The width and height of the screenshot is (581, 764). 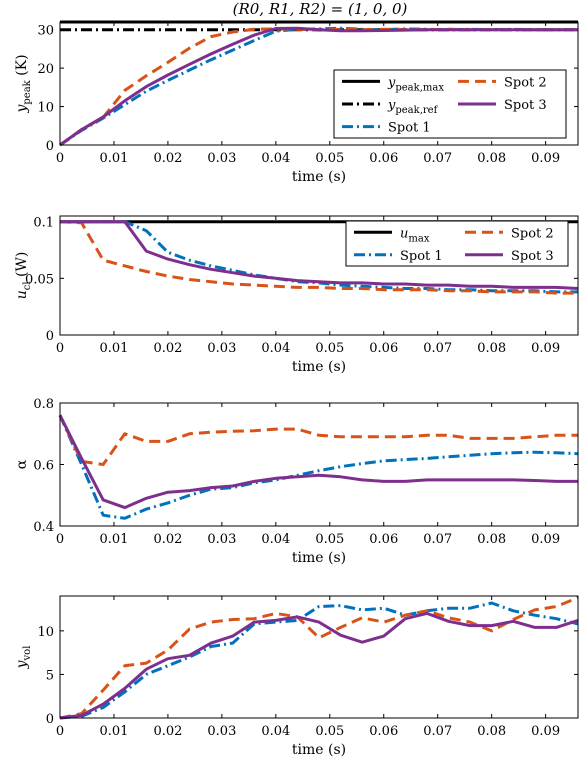 What do you see at coordinates (413, 107) in the screenshot?
I see `legend-entry: ypeak,ref` at bounding box center [413, 107].